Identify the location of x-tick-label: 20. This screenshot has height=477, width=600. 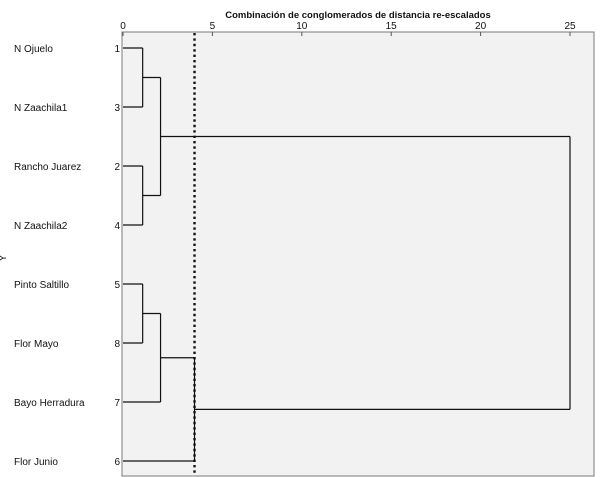
(481, 26).